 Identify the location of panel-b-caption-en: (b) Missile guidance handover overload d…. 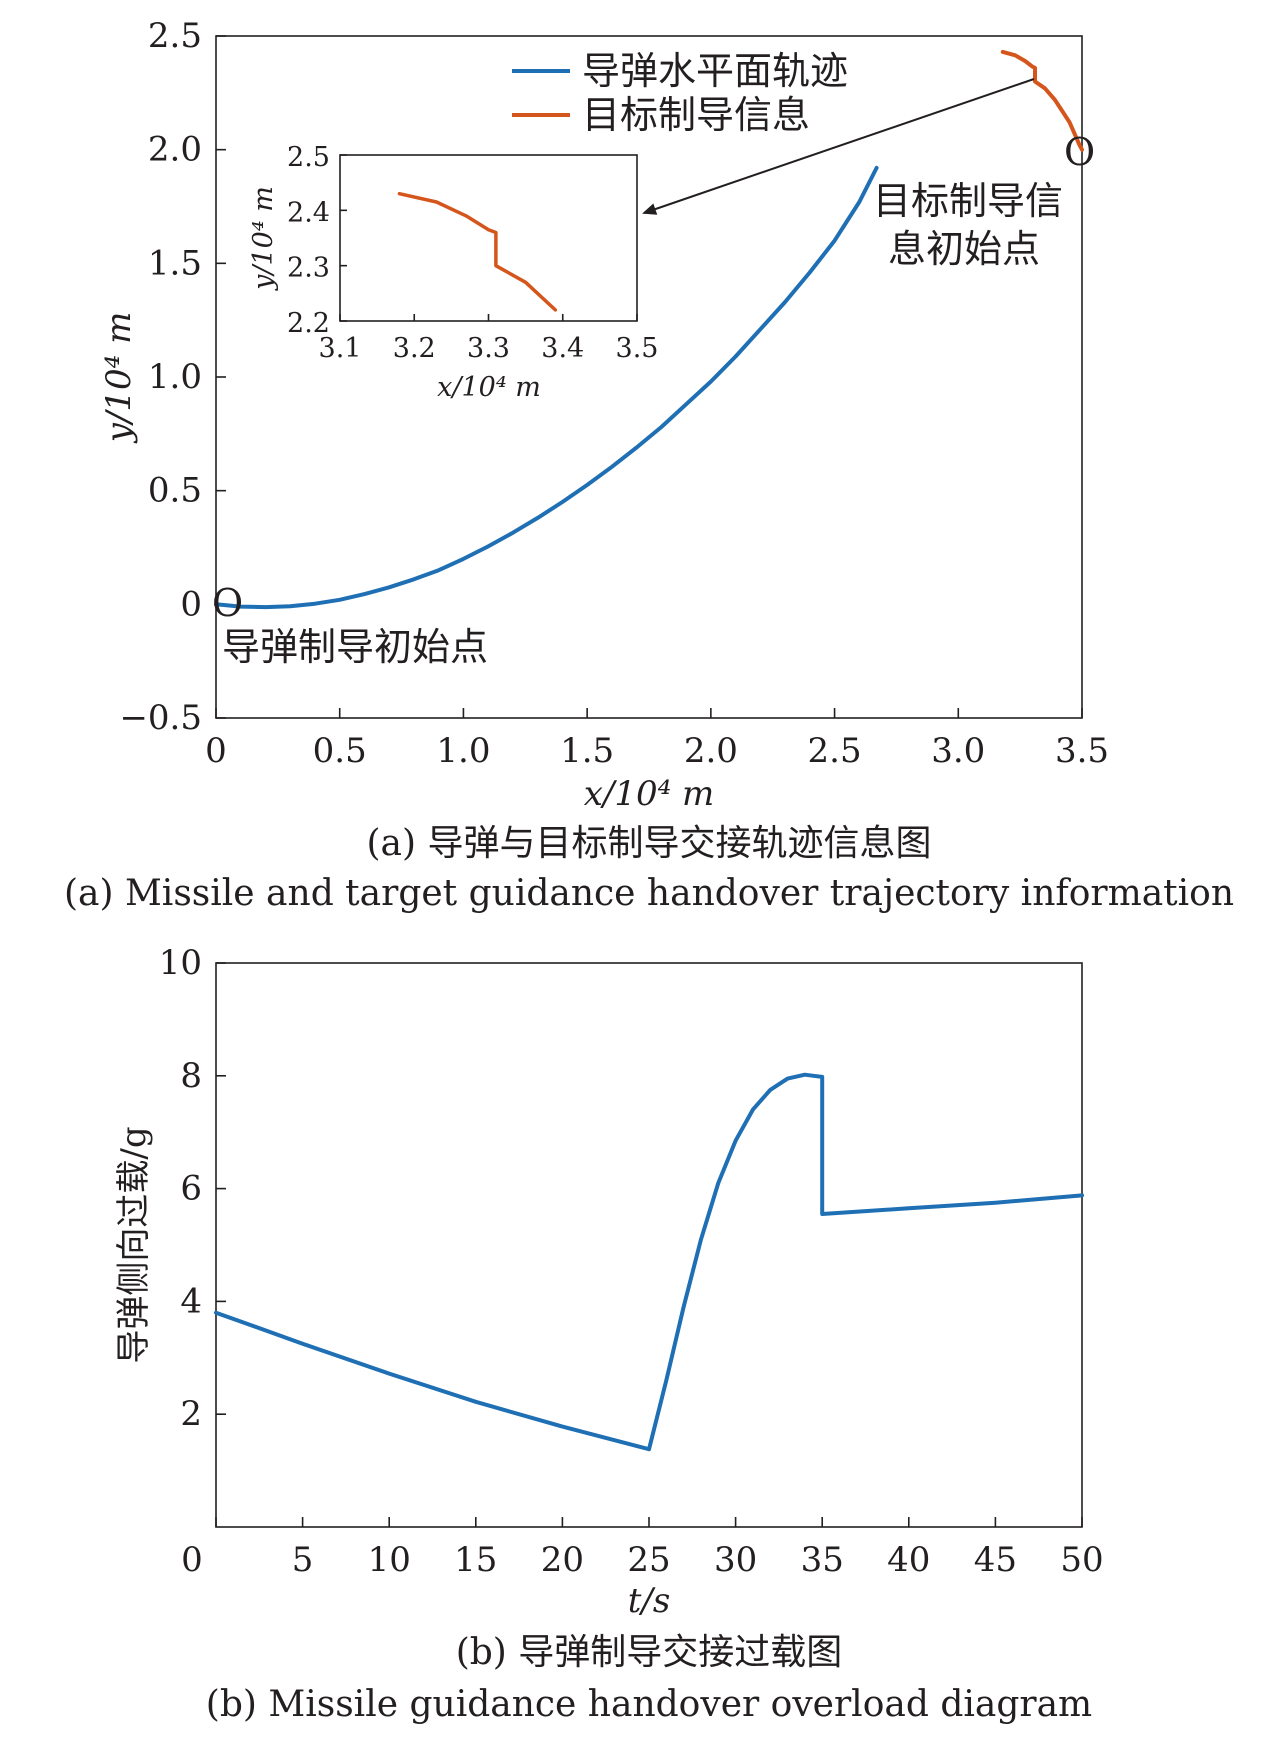
(649, 1704).